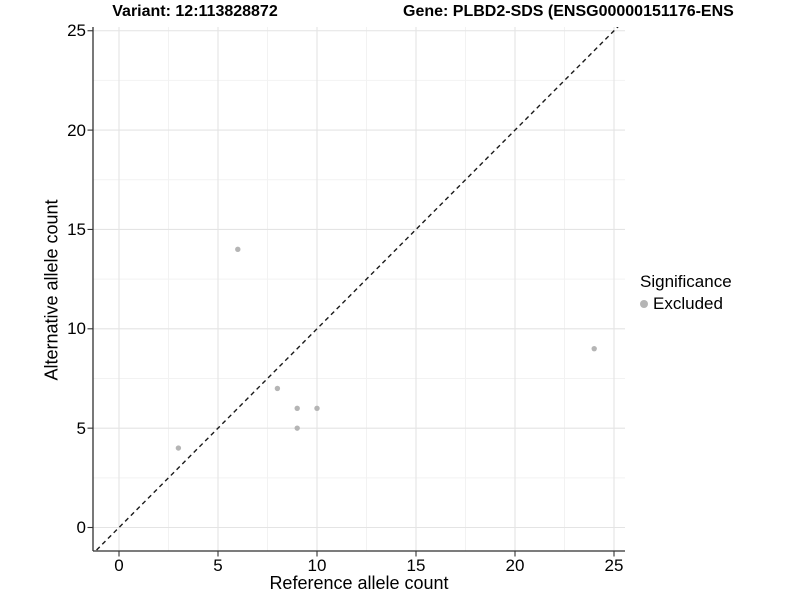  What do you see at coordinates (76, 31) in the screenshot?
I see `y-tick-label: 25` at bounding box center [76, 31].